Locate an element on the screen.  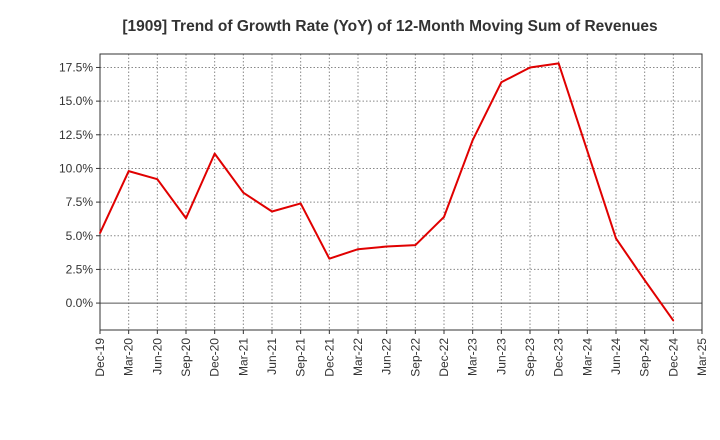
x-tick-label: Sep-23 is located at coordinates (530, 357).